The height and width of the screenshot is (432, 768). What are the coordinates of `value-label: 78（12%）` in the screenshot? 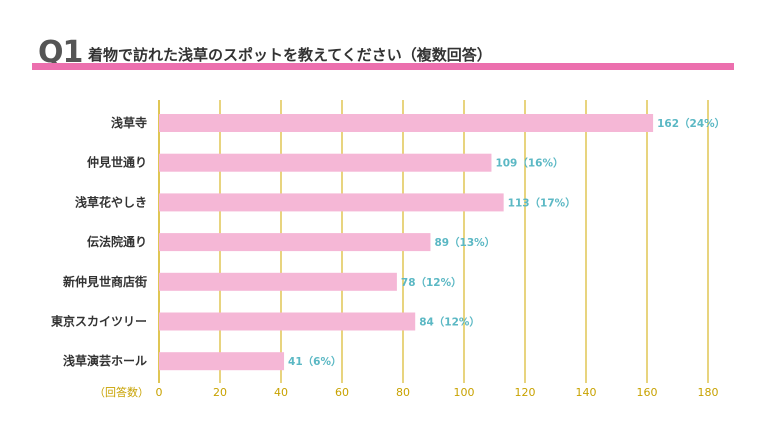 It's located at (431, 282).